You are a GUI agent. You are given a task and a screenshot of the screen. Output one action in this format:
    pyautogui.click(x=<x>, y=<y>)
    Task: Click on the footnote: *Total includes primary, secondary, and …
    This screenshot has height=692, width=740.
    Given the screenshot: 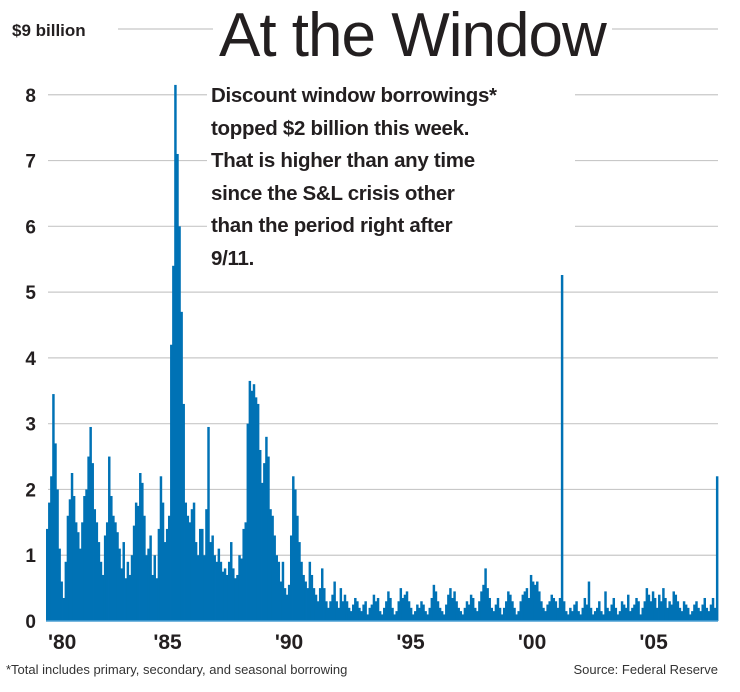 What is the action you would take?
    pyautogui.click(x=177, y=669)
    